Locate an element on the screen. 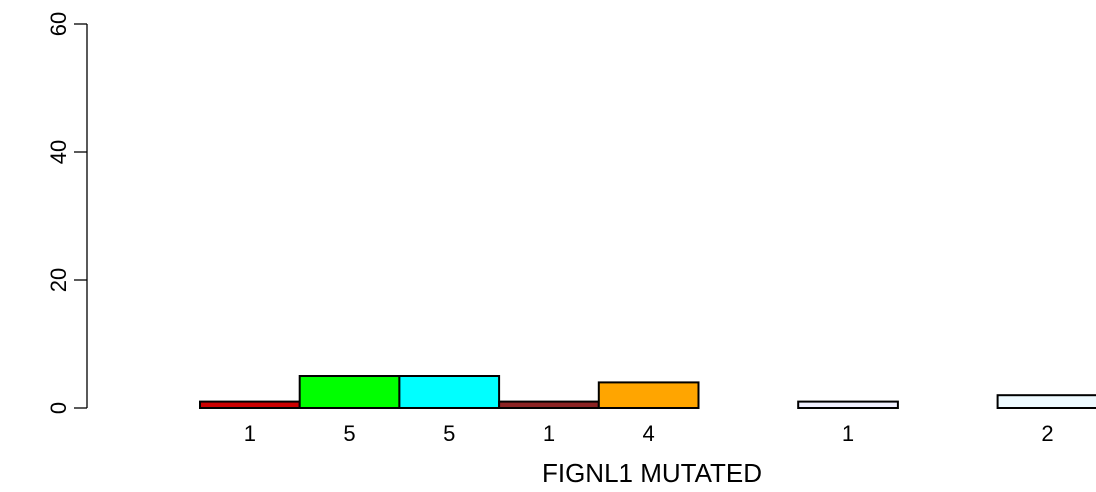  y-tick-label: 60 is located at coordinates (58, 24).